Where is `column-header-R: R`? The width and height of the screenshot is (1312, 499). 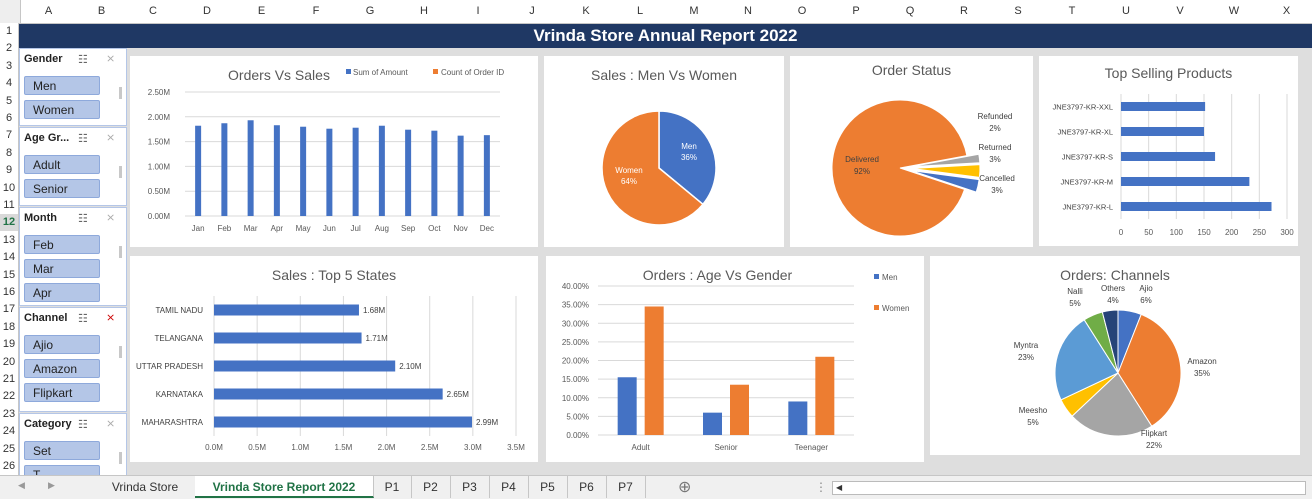
column-header-R: R is located at coordinates (964, 11).